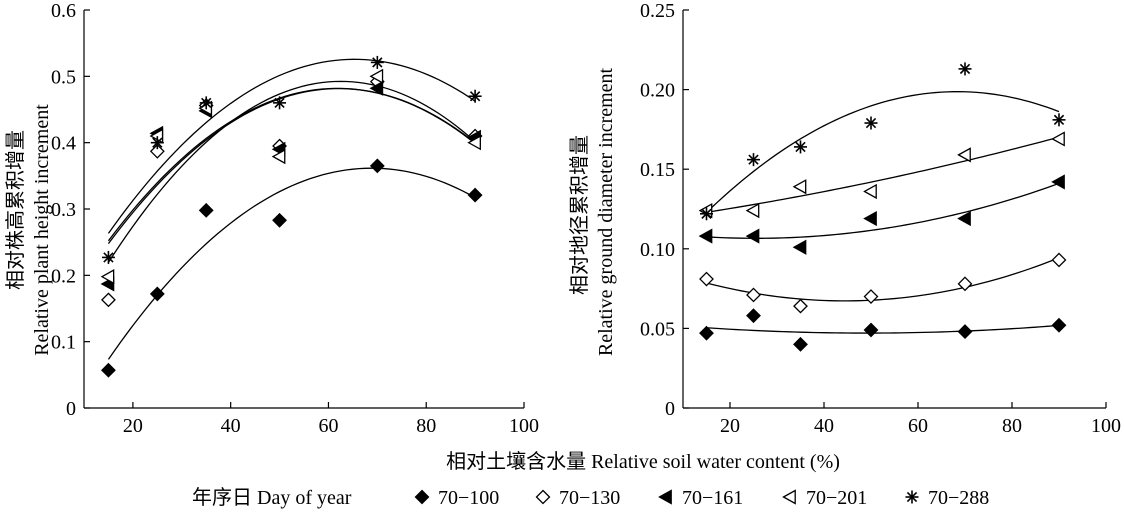  Describe the element at coordinates (606, 211) in the screenshot. I see `ground-diameter-ylabel-en: Relative ground diameter increment` at that location.